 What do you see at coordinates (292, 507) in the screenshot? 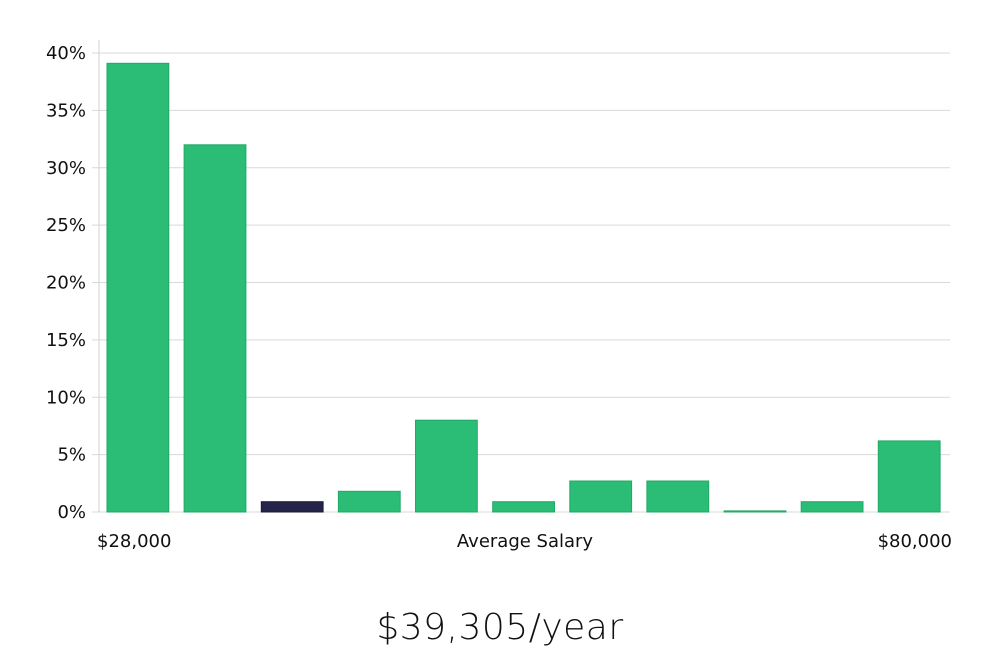
I see `bar-highlighted` at bounding box center [292, 507].